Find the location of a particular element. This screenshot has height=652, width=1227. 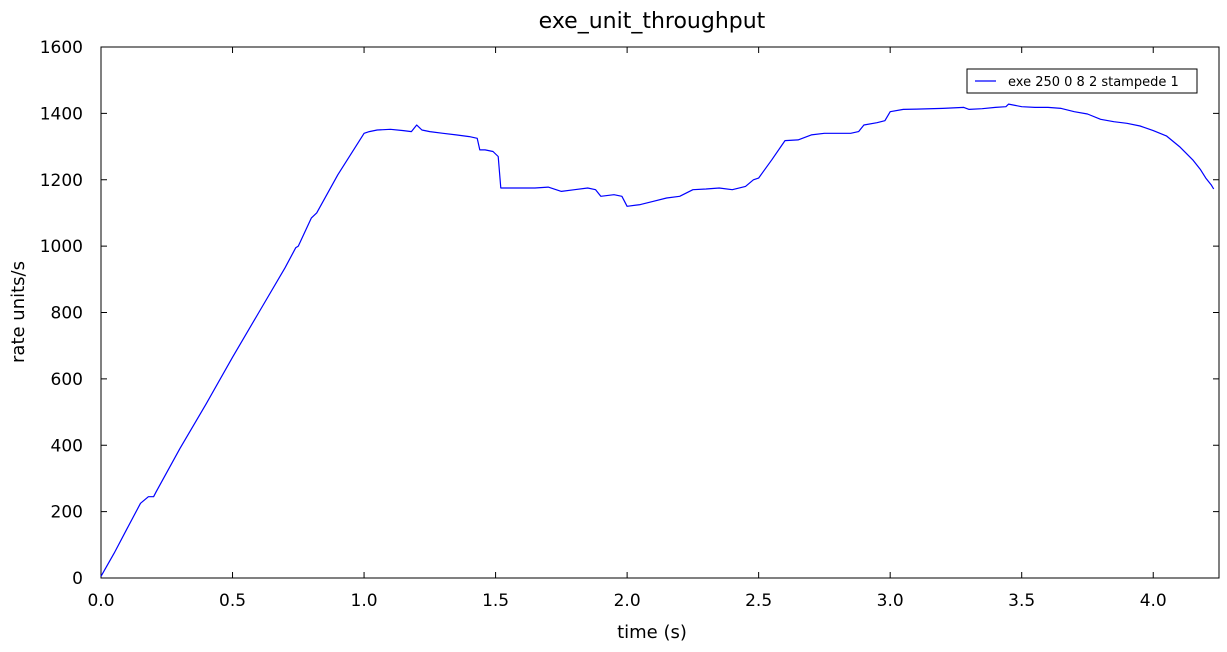

legend-box is located at coordinates (1082, 81).